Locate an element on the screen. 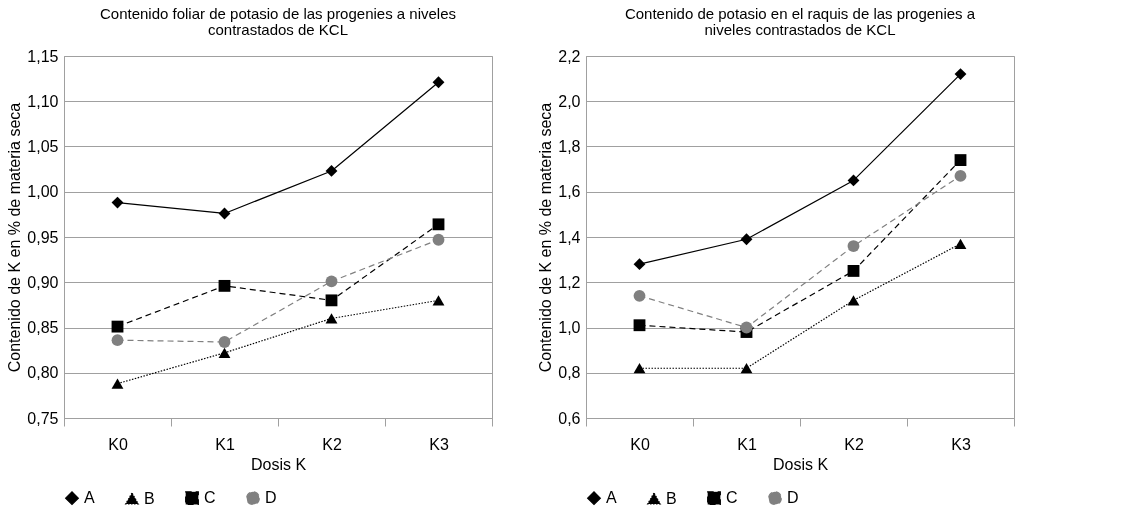  y-tick-label: 0,95 is located at coordinates (43, 237).